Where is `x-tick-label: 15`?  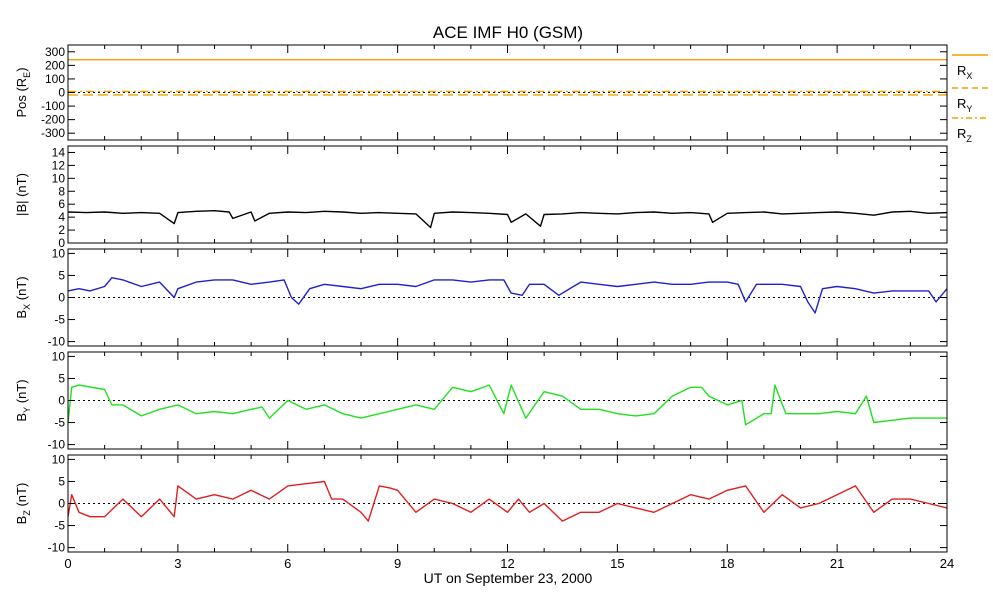 x-tick-label: 15 is located at coordinates (617, 563).